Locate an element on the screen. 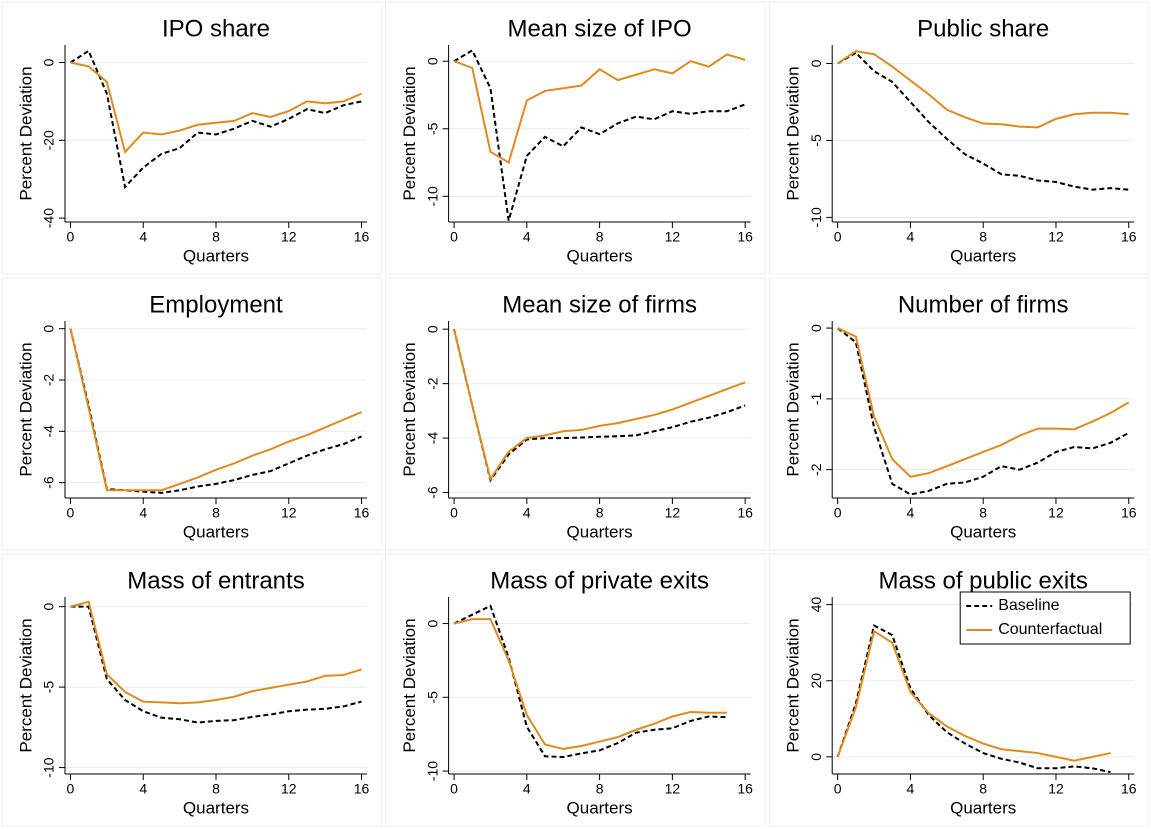  y-tick-label: 40 is located at coordinates (816, 605).